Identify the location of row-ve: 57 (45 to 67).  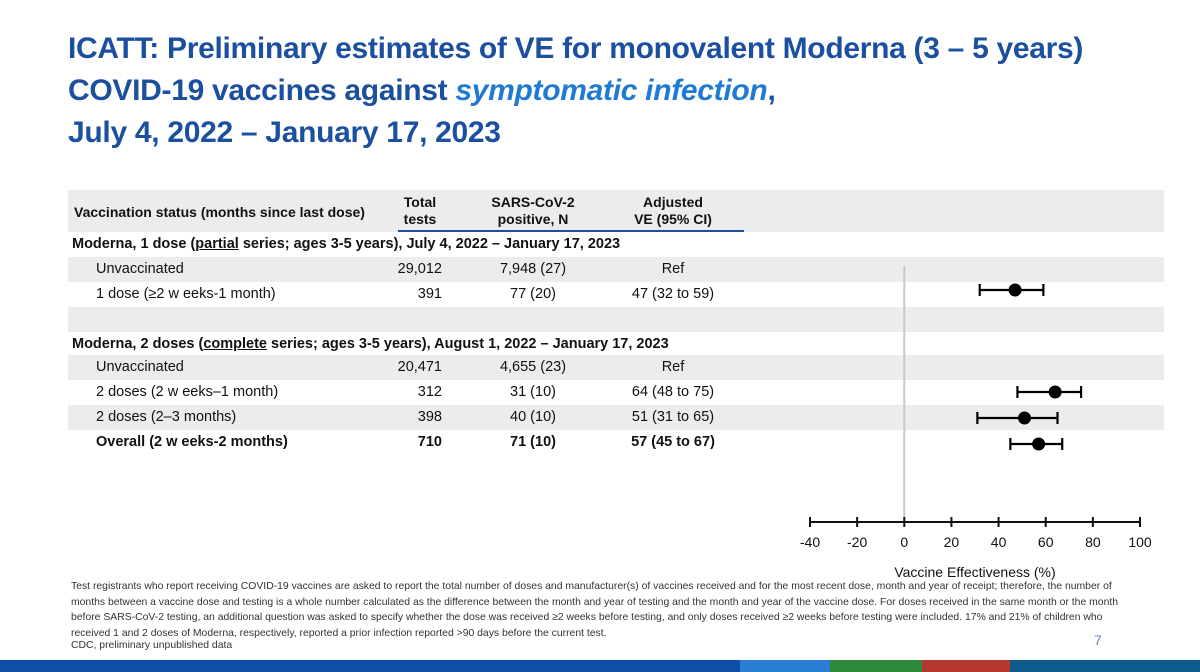
(673, 442).